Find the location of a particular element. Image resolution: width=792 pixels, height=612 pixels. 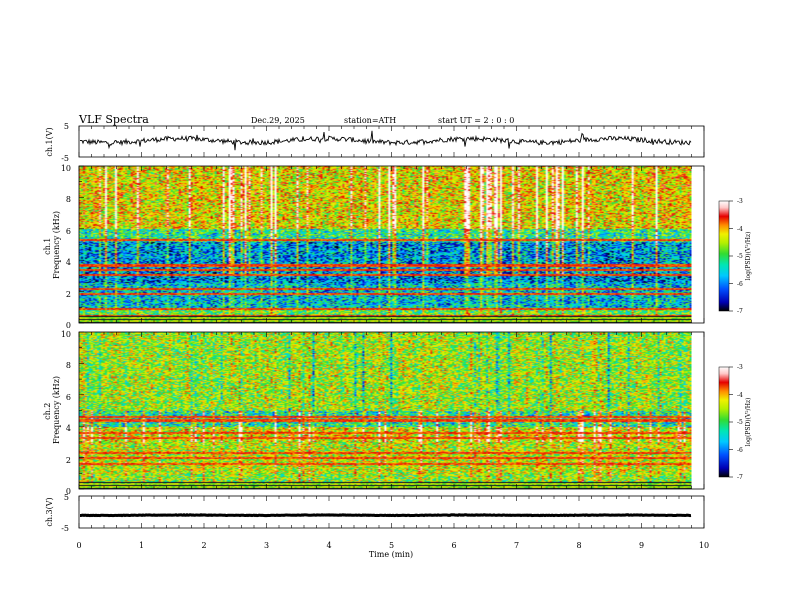

x-tick-label: 6 is located at coordinates (453, 545).